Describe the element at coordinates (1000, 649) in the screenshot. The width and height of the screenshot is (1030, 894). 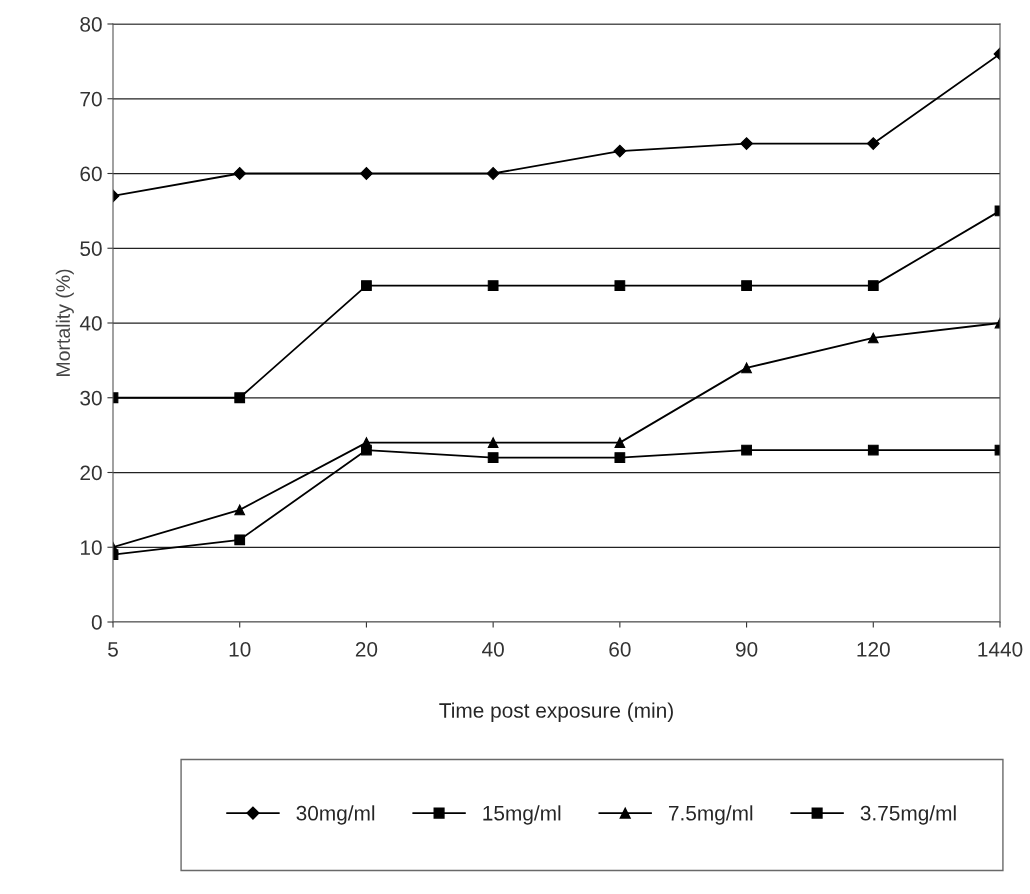
I see `x-tick-label: 1440` at that location.